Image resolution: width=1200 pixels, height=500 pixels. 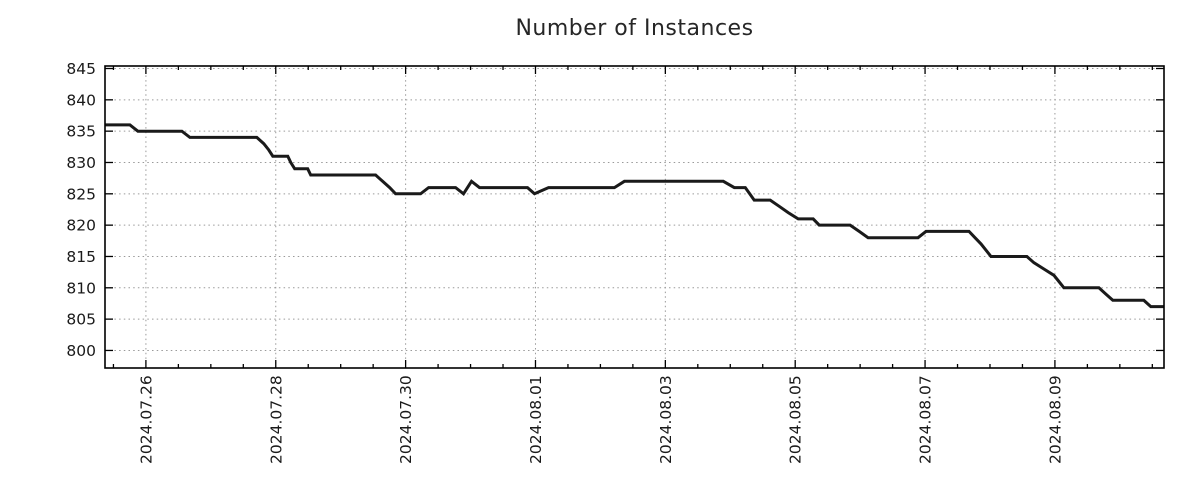 I want to click on y-tick-label: 825, so click(x=81, y=194).